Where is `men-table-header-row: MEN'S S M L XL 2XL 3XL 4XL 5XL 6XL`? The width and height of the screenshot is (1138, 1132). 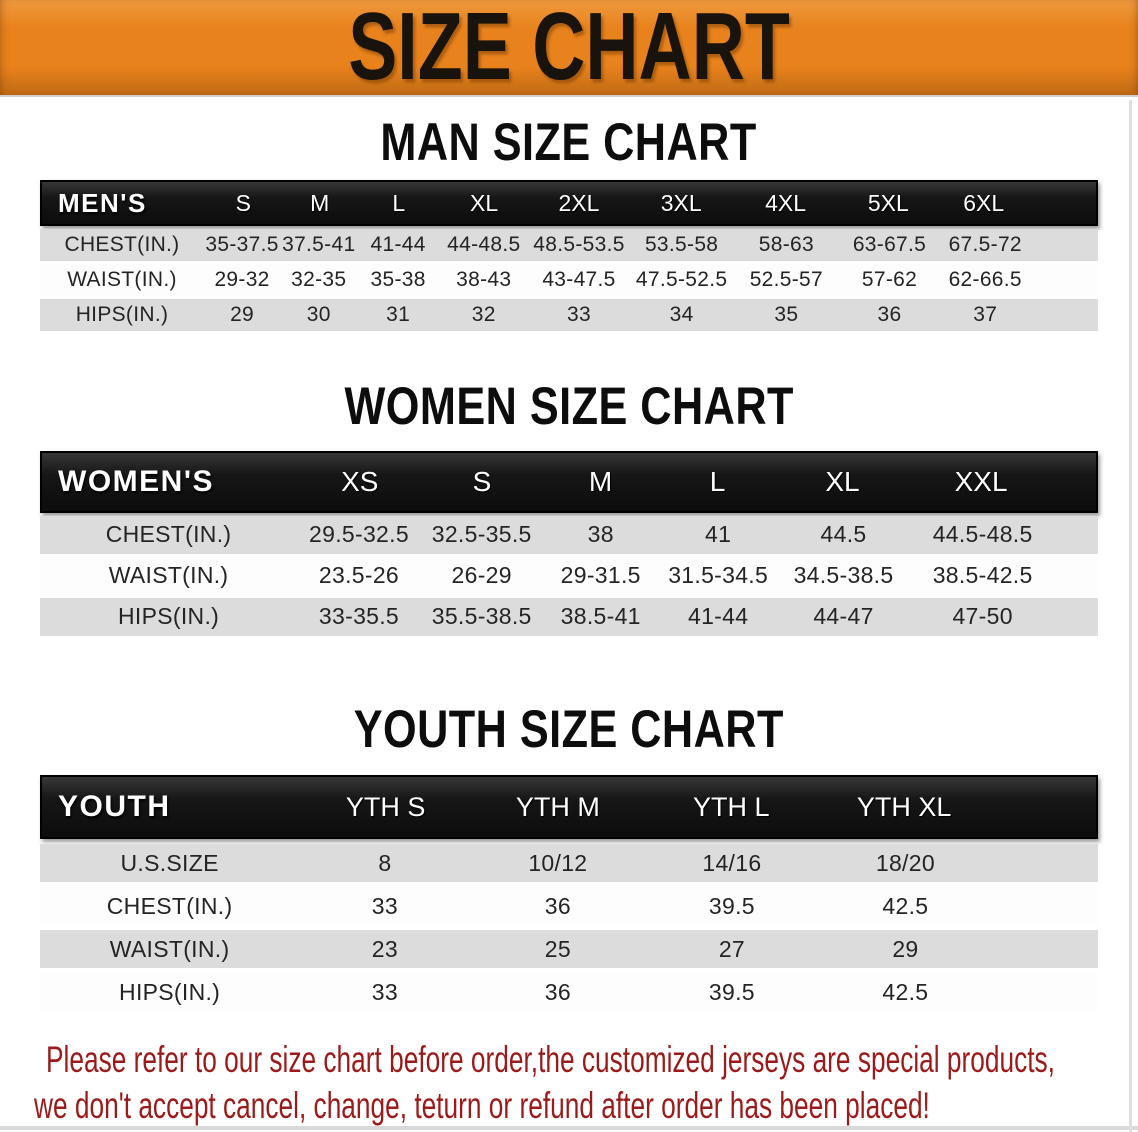 men-table-header-row: MEN'S S M L XL 2XL 3XL 4XL 5XL 6XL is located at coordinates (569, 203).